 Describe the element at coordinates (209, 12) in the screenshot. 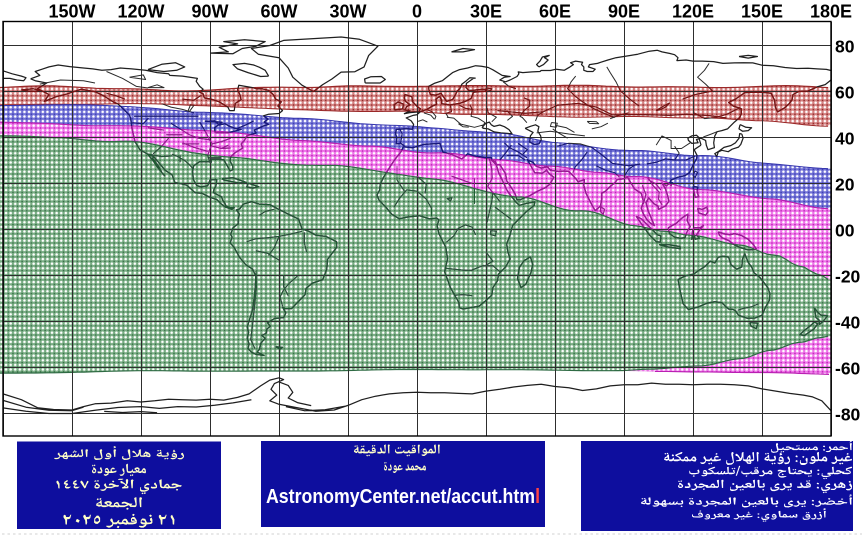

I see `svg-text: 90W` at that location.